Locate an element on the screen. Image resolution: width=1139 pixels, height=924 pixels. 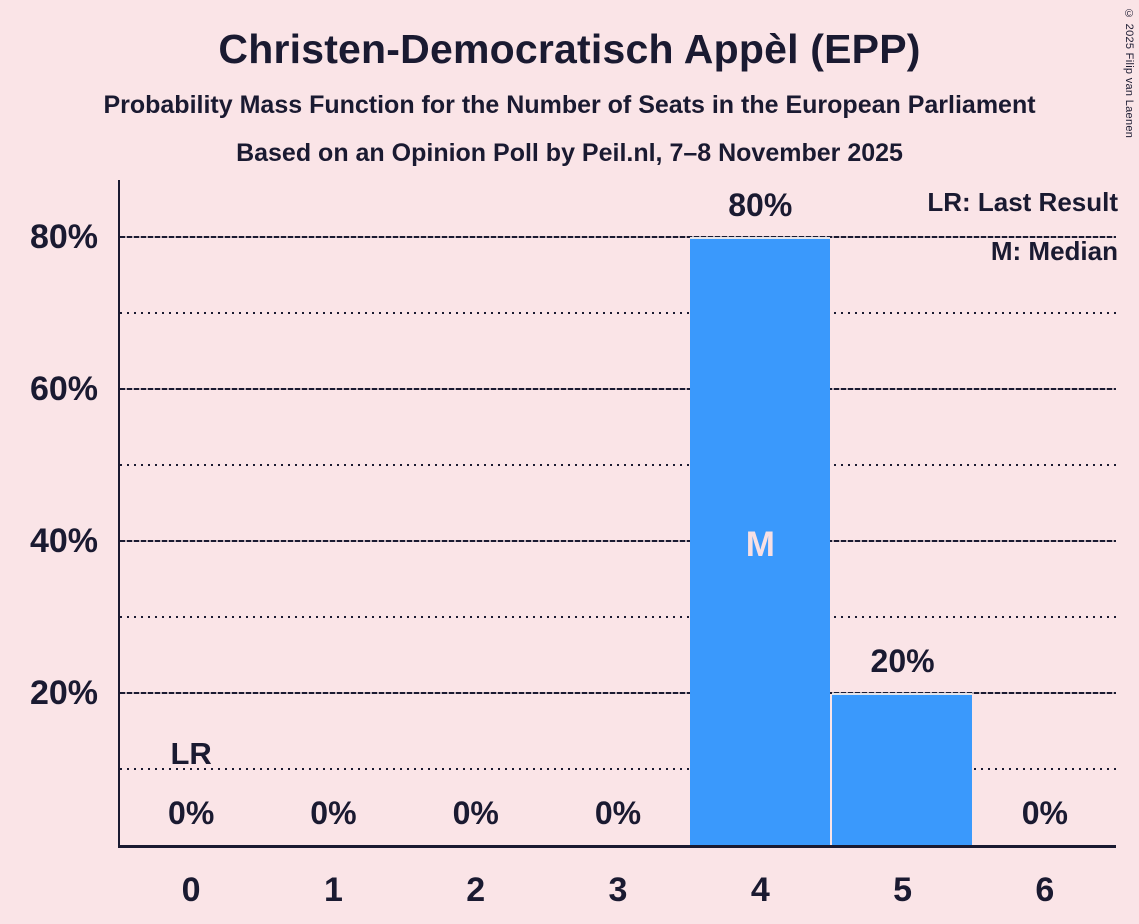
x-axis-label-2: 2 is located at coordinates (476, 890).